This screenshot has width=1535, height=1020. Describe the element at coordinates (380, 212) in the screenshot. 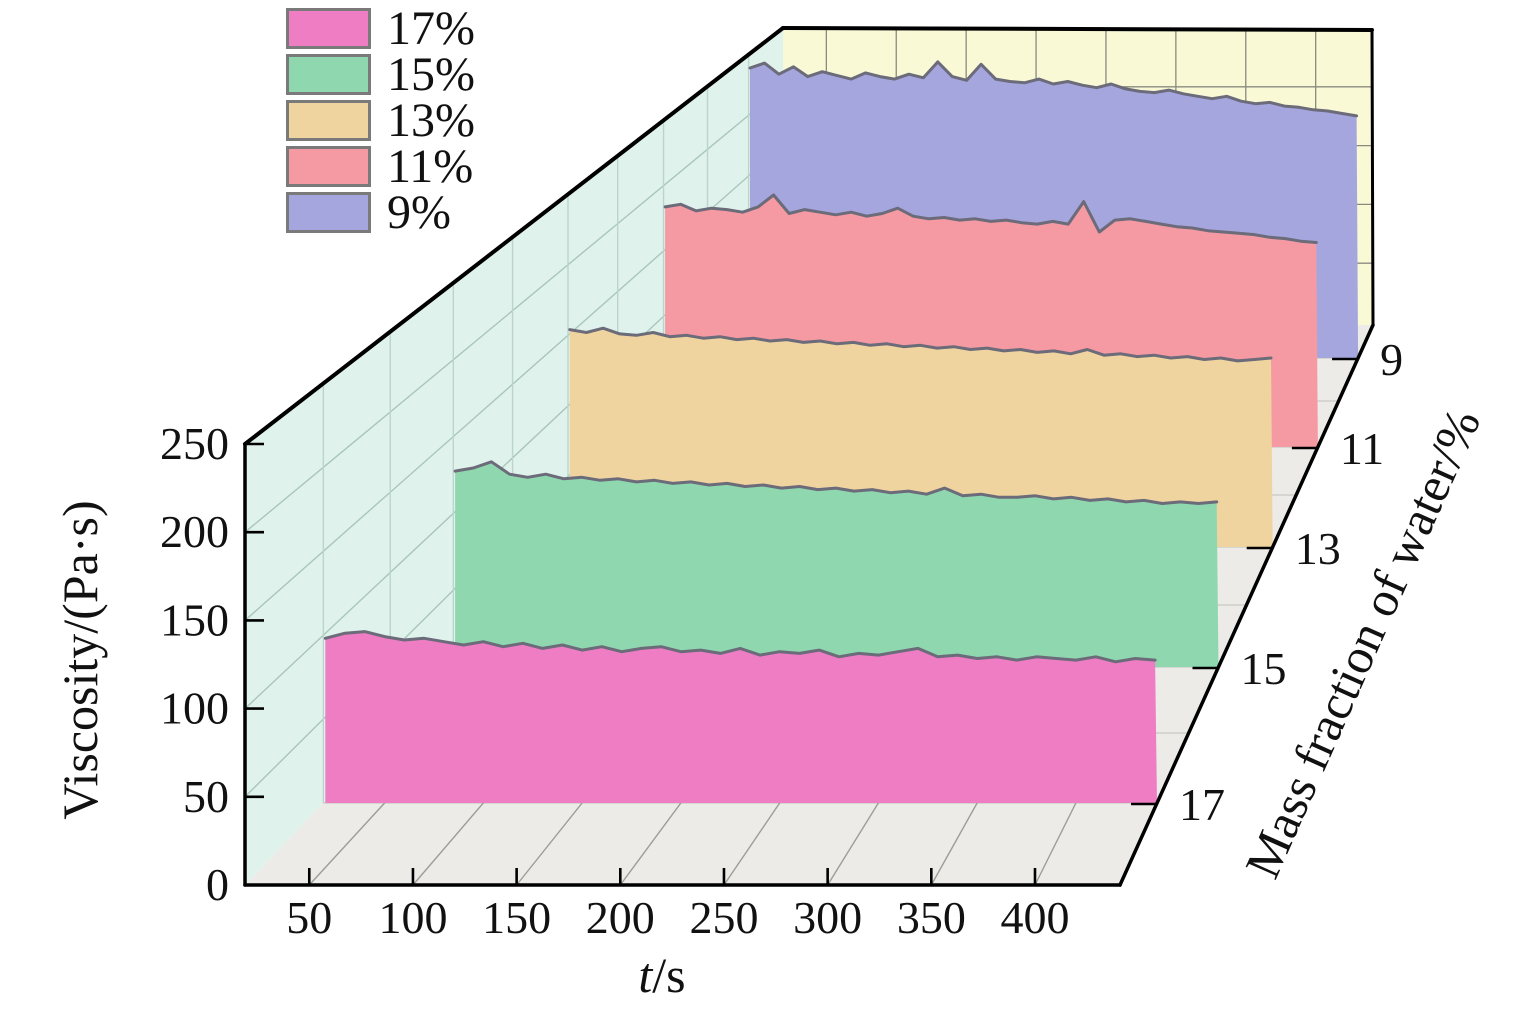

I see `legend-item: 9%` at that location.